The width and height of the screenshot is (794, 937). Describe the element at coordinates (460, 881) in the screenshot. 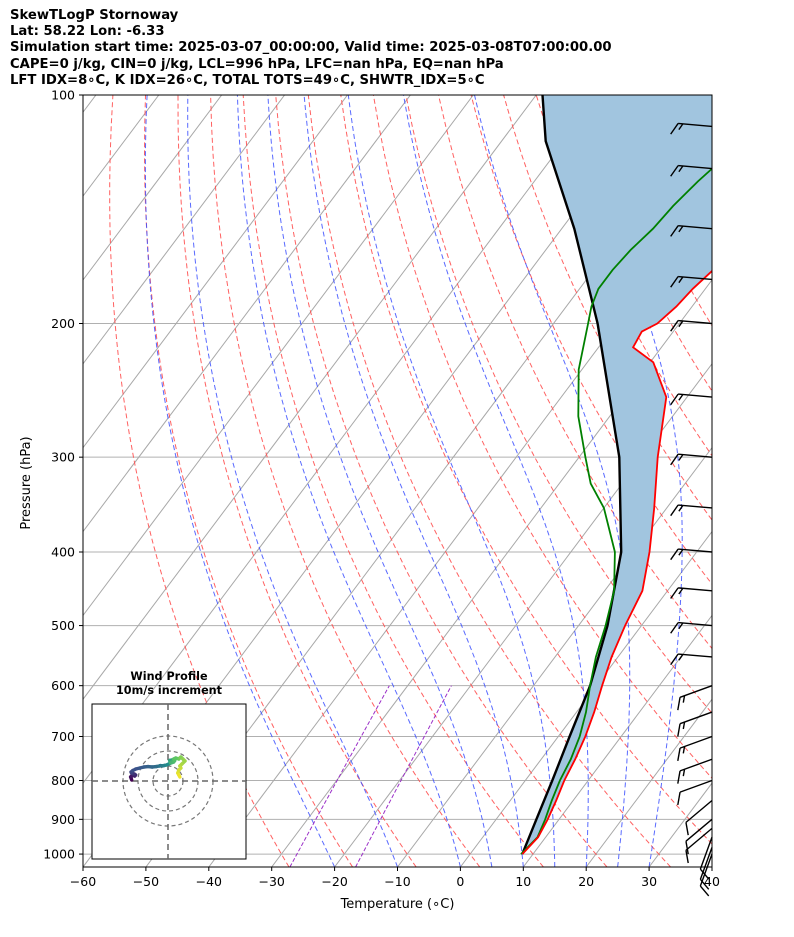

I see `x-tick-label: 0` at that location.